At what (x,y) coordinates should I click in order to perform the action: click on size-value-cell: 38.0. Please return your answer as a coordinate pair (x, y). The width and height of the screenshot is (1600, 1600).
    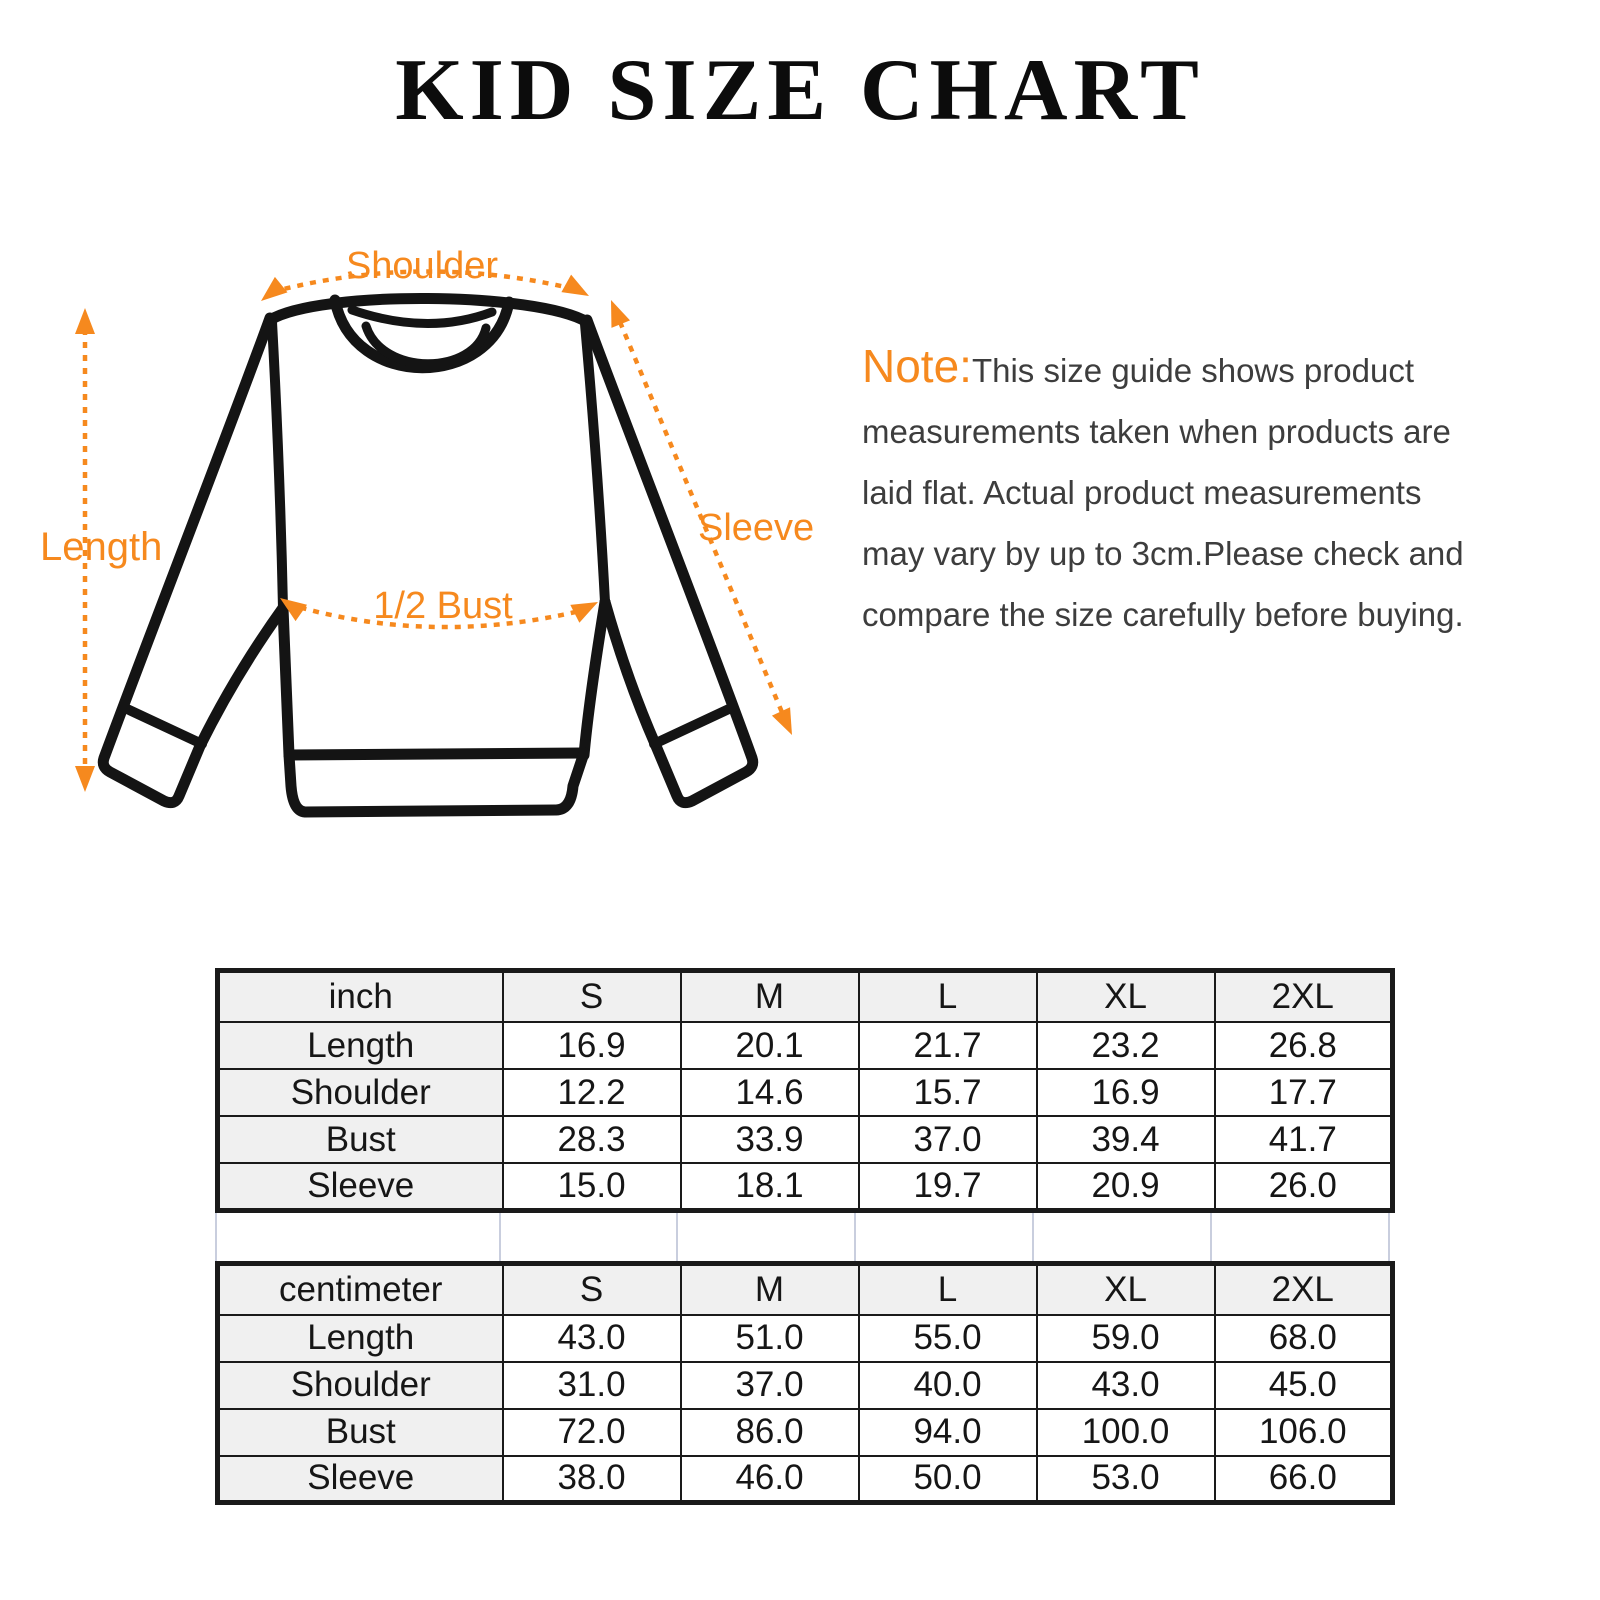
    Looking at the image, I should click on (591, 1479).